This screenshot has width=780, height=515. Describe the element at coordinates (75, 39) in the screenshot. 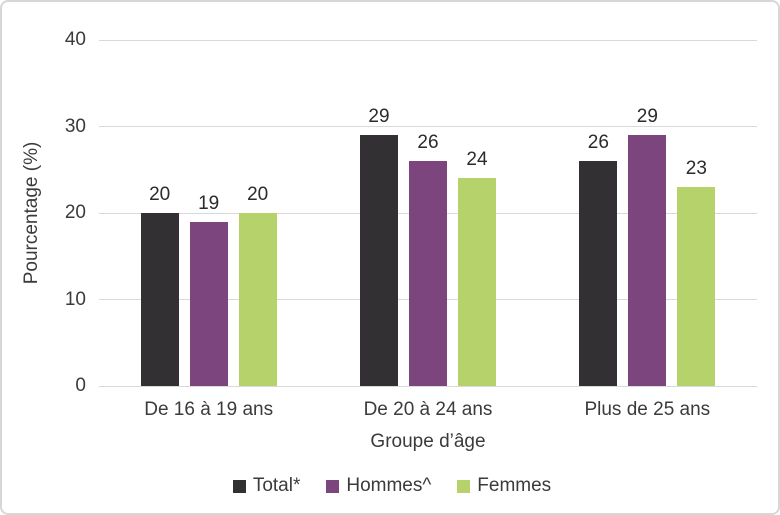

I see `y-tick-label: 40` at that location.